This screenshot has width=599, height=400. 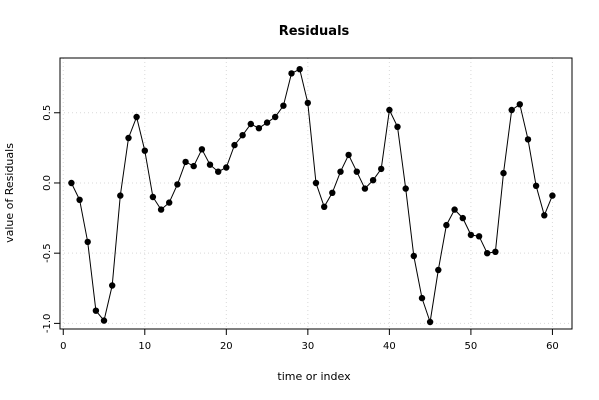 What do you see at coordinates (552, 346) in the screenshot?
I see `x-tick-label: 60` at bounding box center [552, 346].